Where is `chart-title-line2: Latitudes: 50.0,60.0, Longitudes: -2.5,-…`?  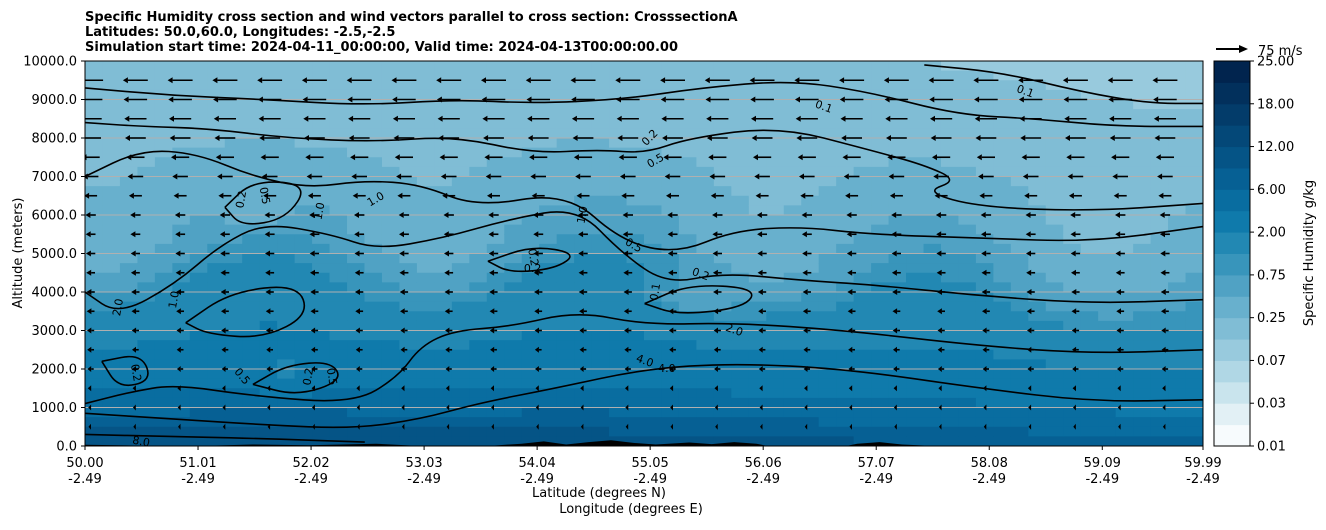 chart-title-line2: Latitudes: 50.0,60.0, Longitudes: -2.5,-… is located at coordinates (240, 32).